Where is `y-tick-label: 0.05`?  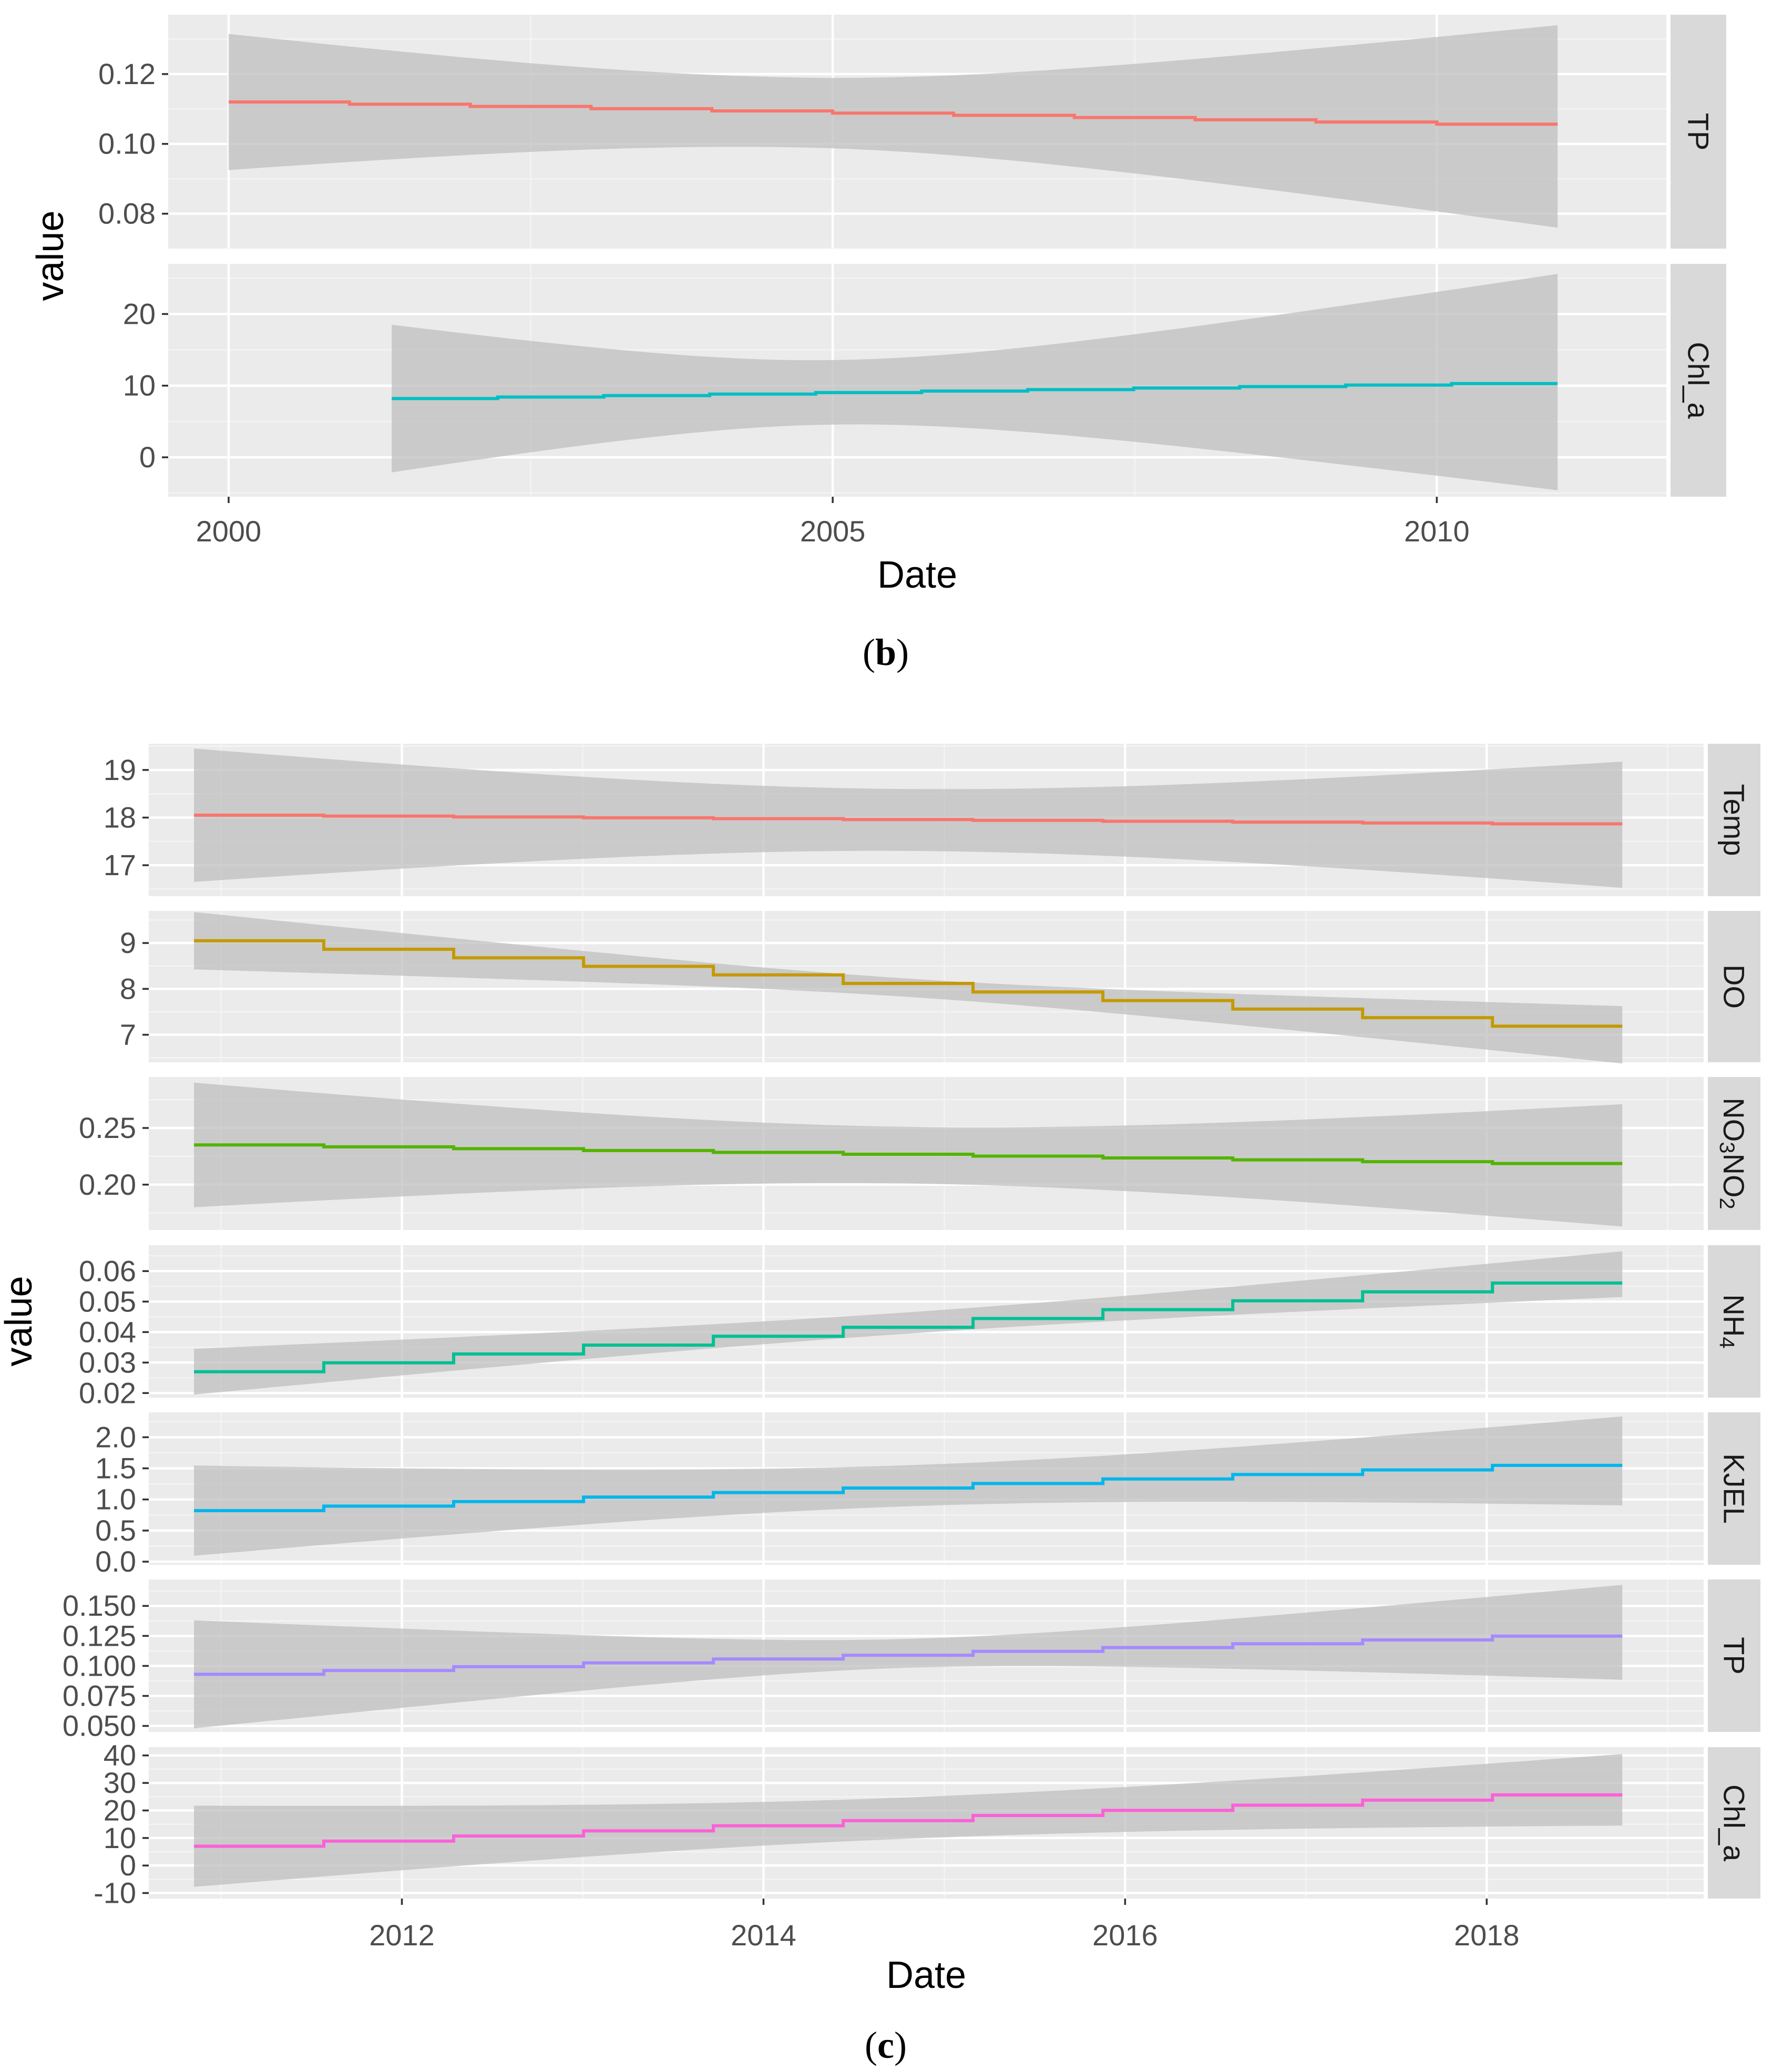 y-tick-label: 0.05 is located at coordinates (107, 1301).